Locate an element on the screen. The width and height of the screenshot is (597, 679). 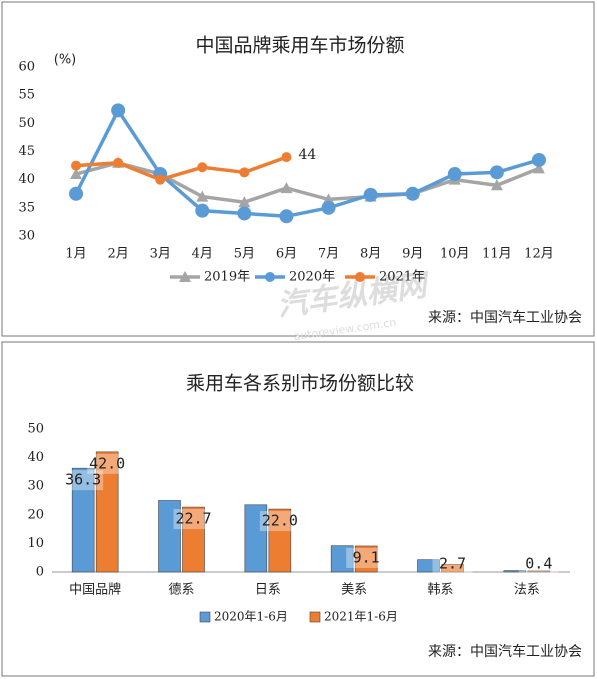
x-tick-label: 美系 is located at coordinates (354, 590).